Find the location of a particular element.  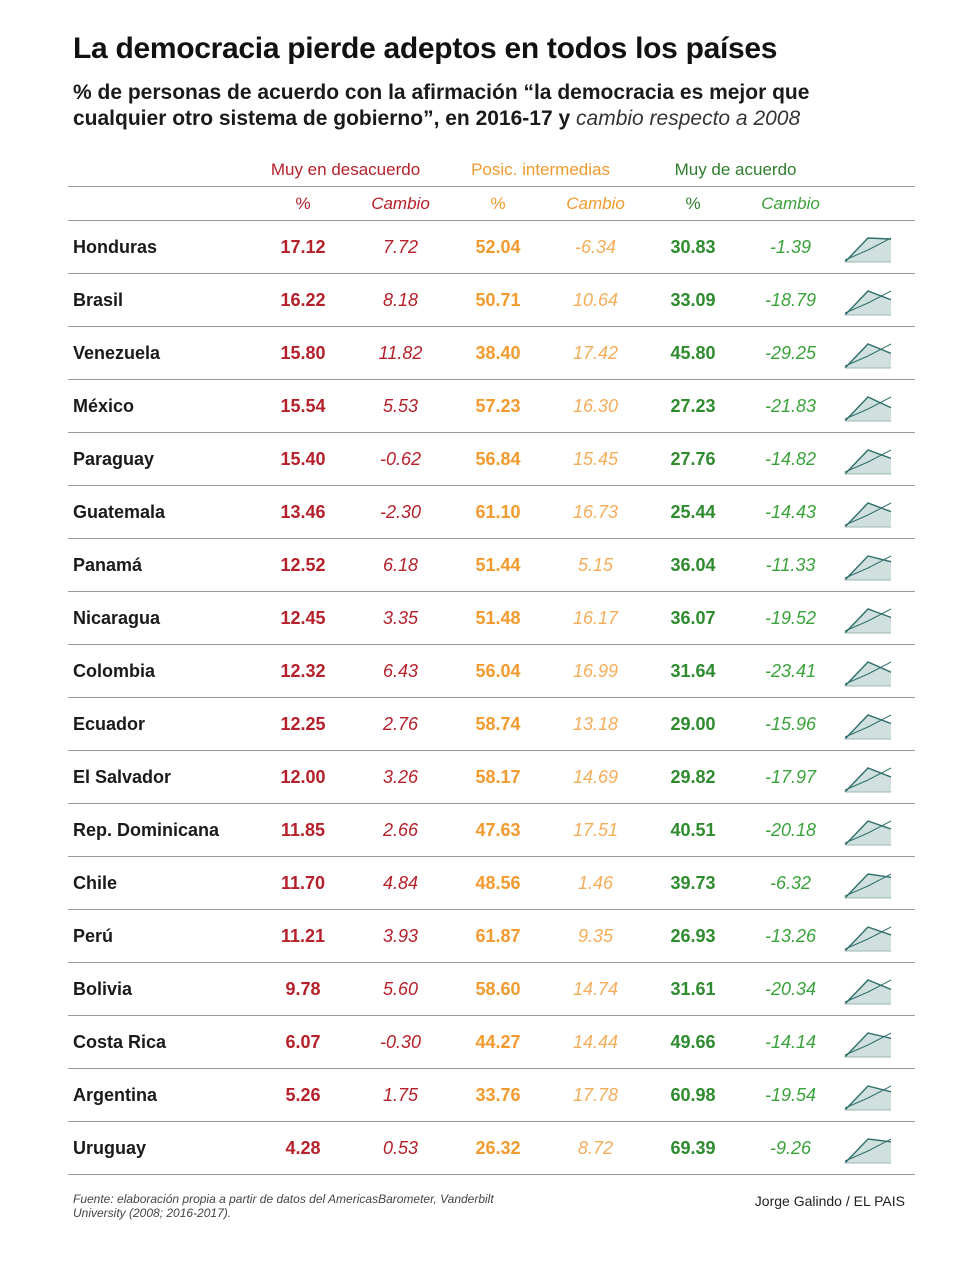

green-change-value: -18.79 is located at coordinates (791, 300).